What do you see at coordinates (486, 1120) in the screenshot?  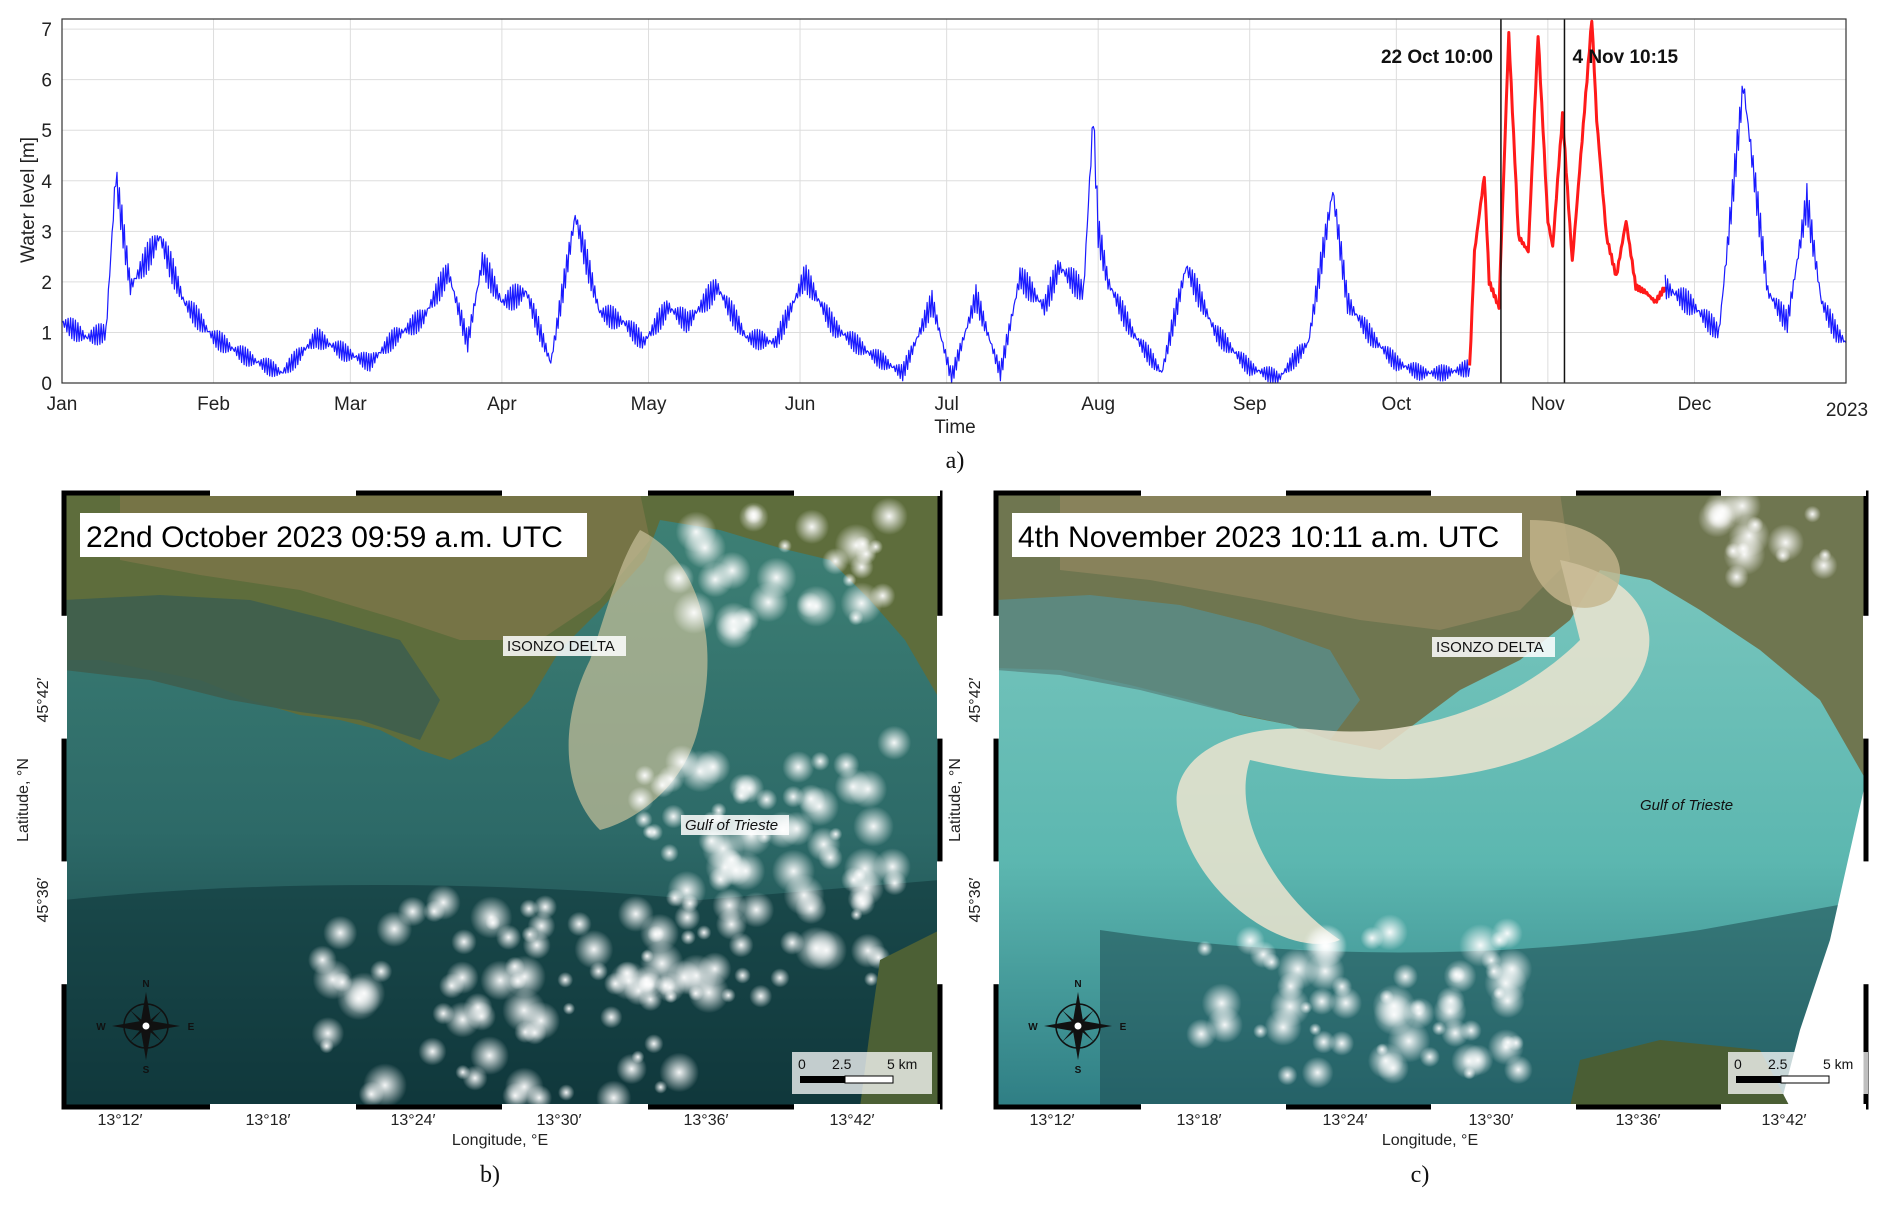 I see `longitude-tick-labels: 13°12′ 13°18′ 13°24′ 13°30′ 13°36′ 13°42′` at bounding box center [486, 1120].